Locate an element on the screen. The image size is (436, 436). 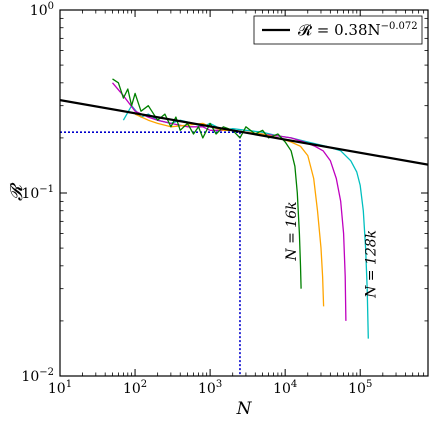
curve-annotation: N = 16k is located at coordinates (292, 231).